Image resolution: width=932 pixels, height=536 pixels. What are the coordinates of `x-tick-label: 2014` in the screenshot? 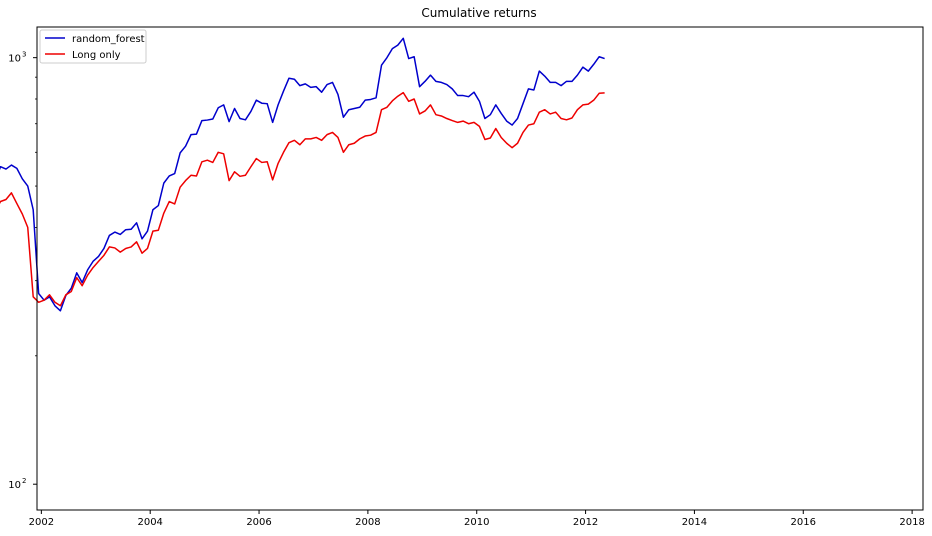 It's located at (694, 522).